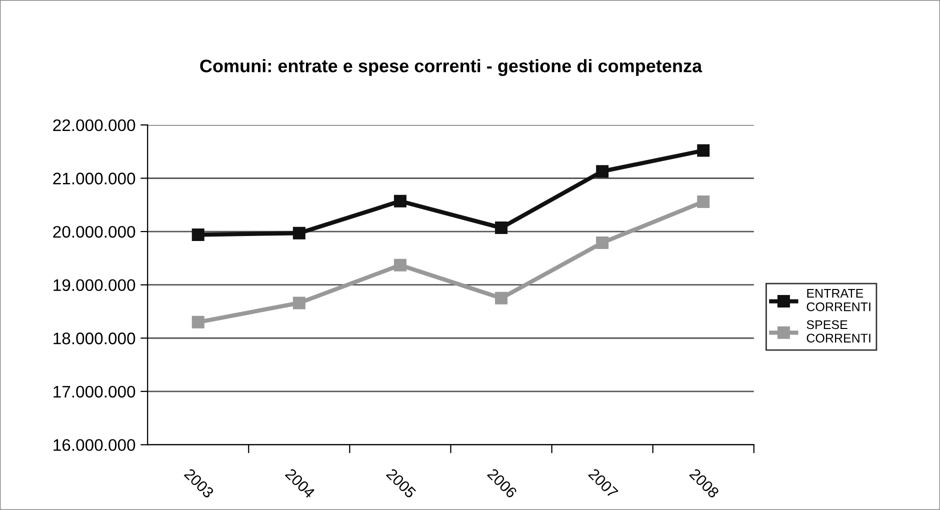  Describe the element at coordinates (451, 67) in the screenshot. I see `chart-title: Comuni: entrate e spese correnti - gestione di competenza` at that location.